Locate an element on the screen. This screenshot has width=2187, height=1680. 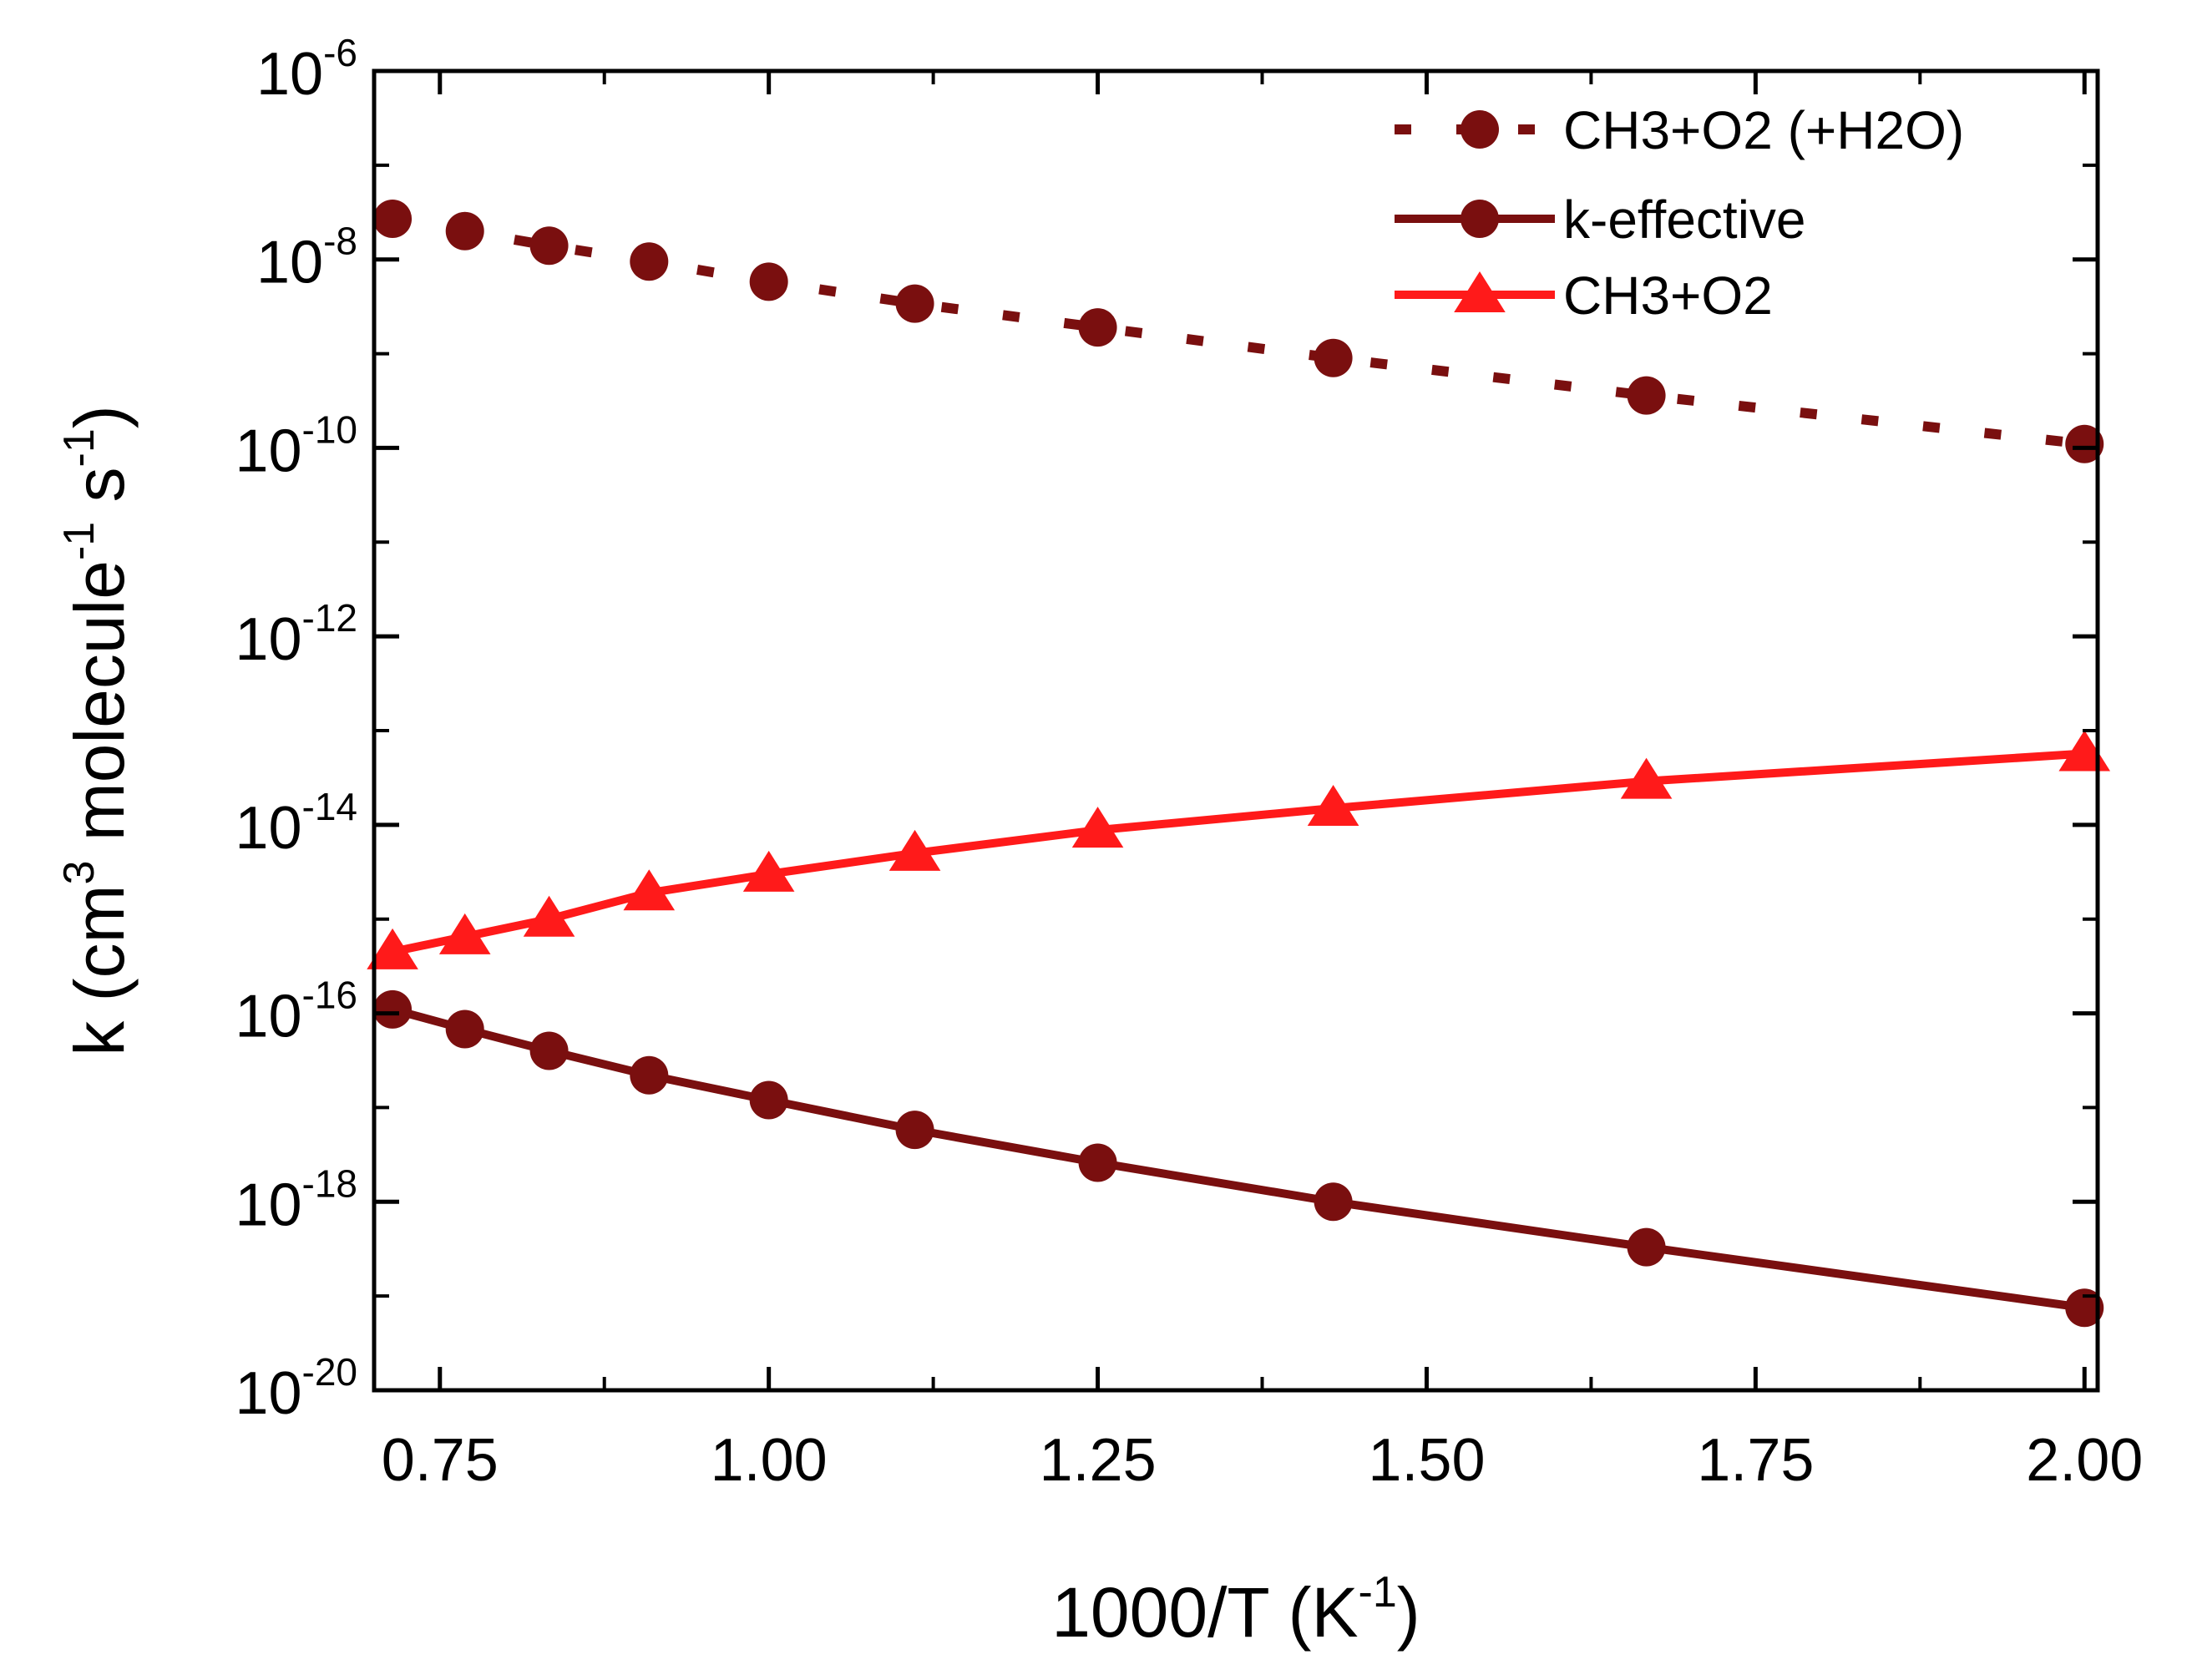
x-tick-label: 0.75 is located at coordinates (440, 1460).